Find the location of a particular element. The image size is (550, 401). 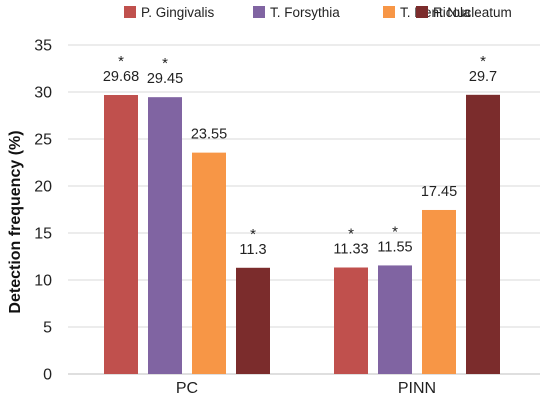

legend-label: T. Forsythia is located at coordinates (305, 12).